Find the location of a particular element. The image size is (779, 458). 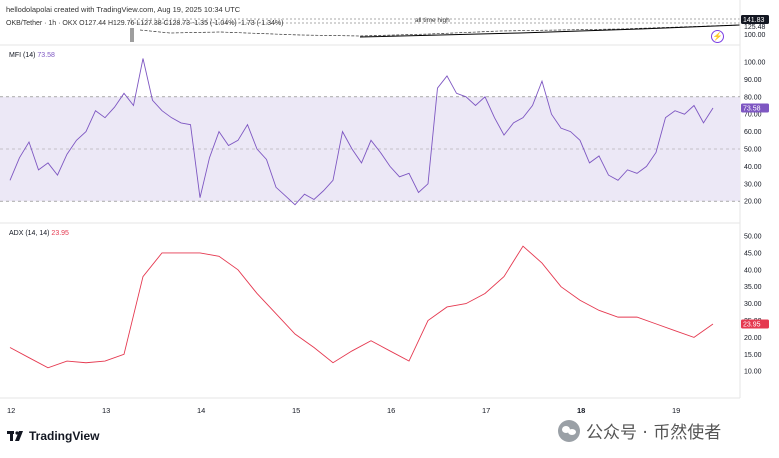

price-line is located at coordinates (440, 30).